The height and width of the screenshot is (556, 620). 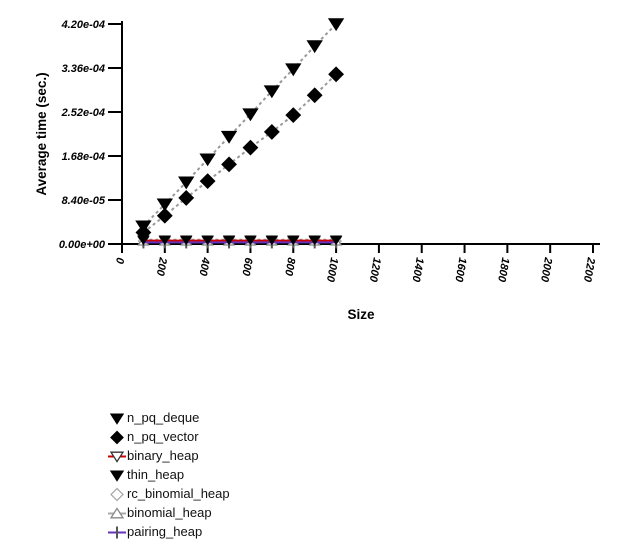 I want to click on x-tick-label: 800, so click(x=289, y=266).